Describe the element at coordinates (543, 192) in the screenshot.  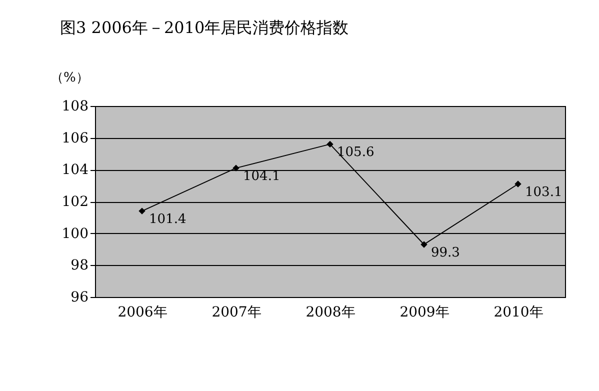
I see `data-label: 103.1` at that location.